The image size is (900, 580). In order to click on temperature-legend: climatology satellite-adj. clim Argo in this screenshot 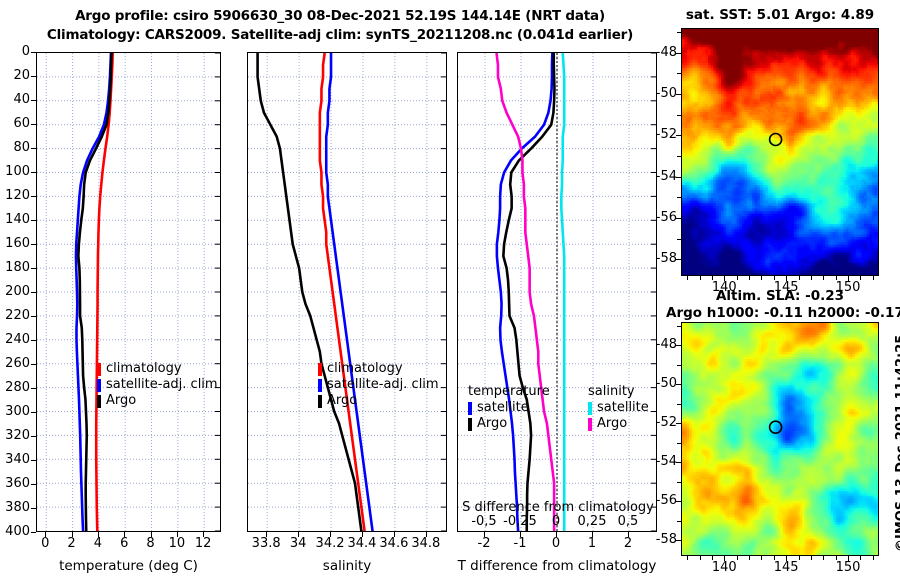, I will do `click(157, 385)`.